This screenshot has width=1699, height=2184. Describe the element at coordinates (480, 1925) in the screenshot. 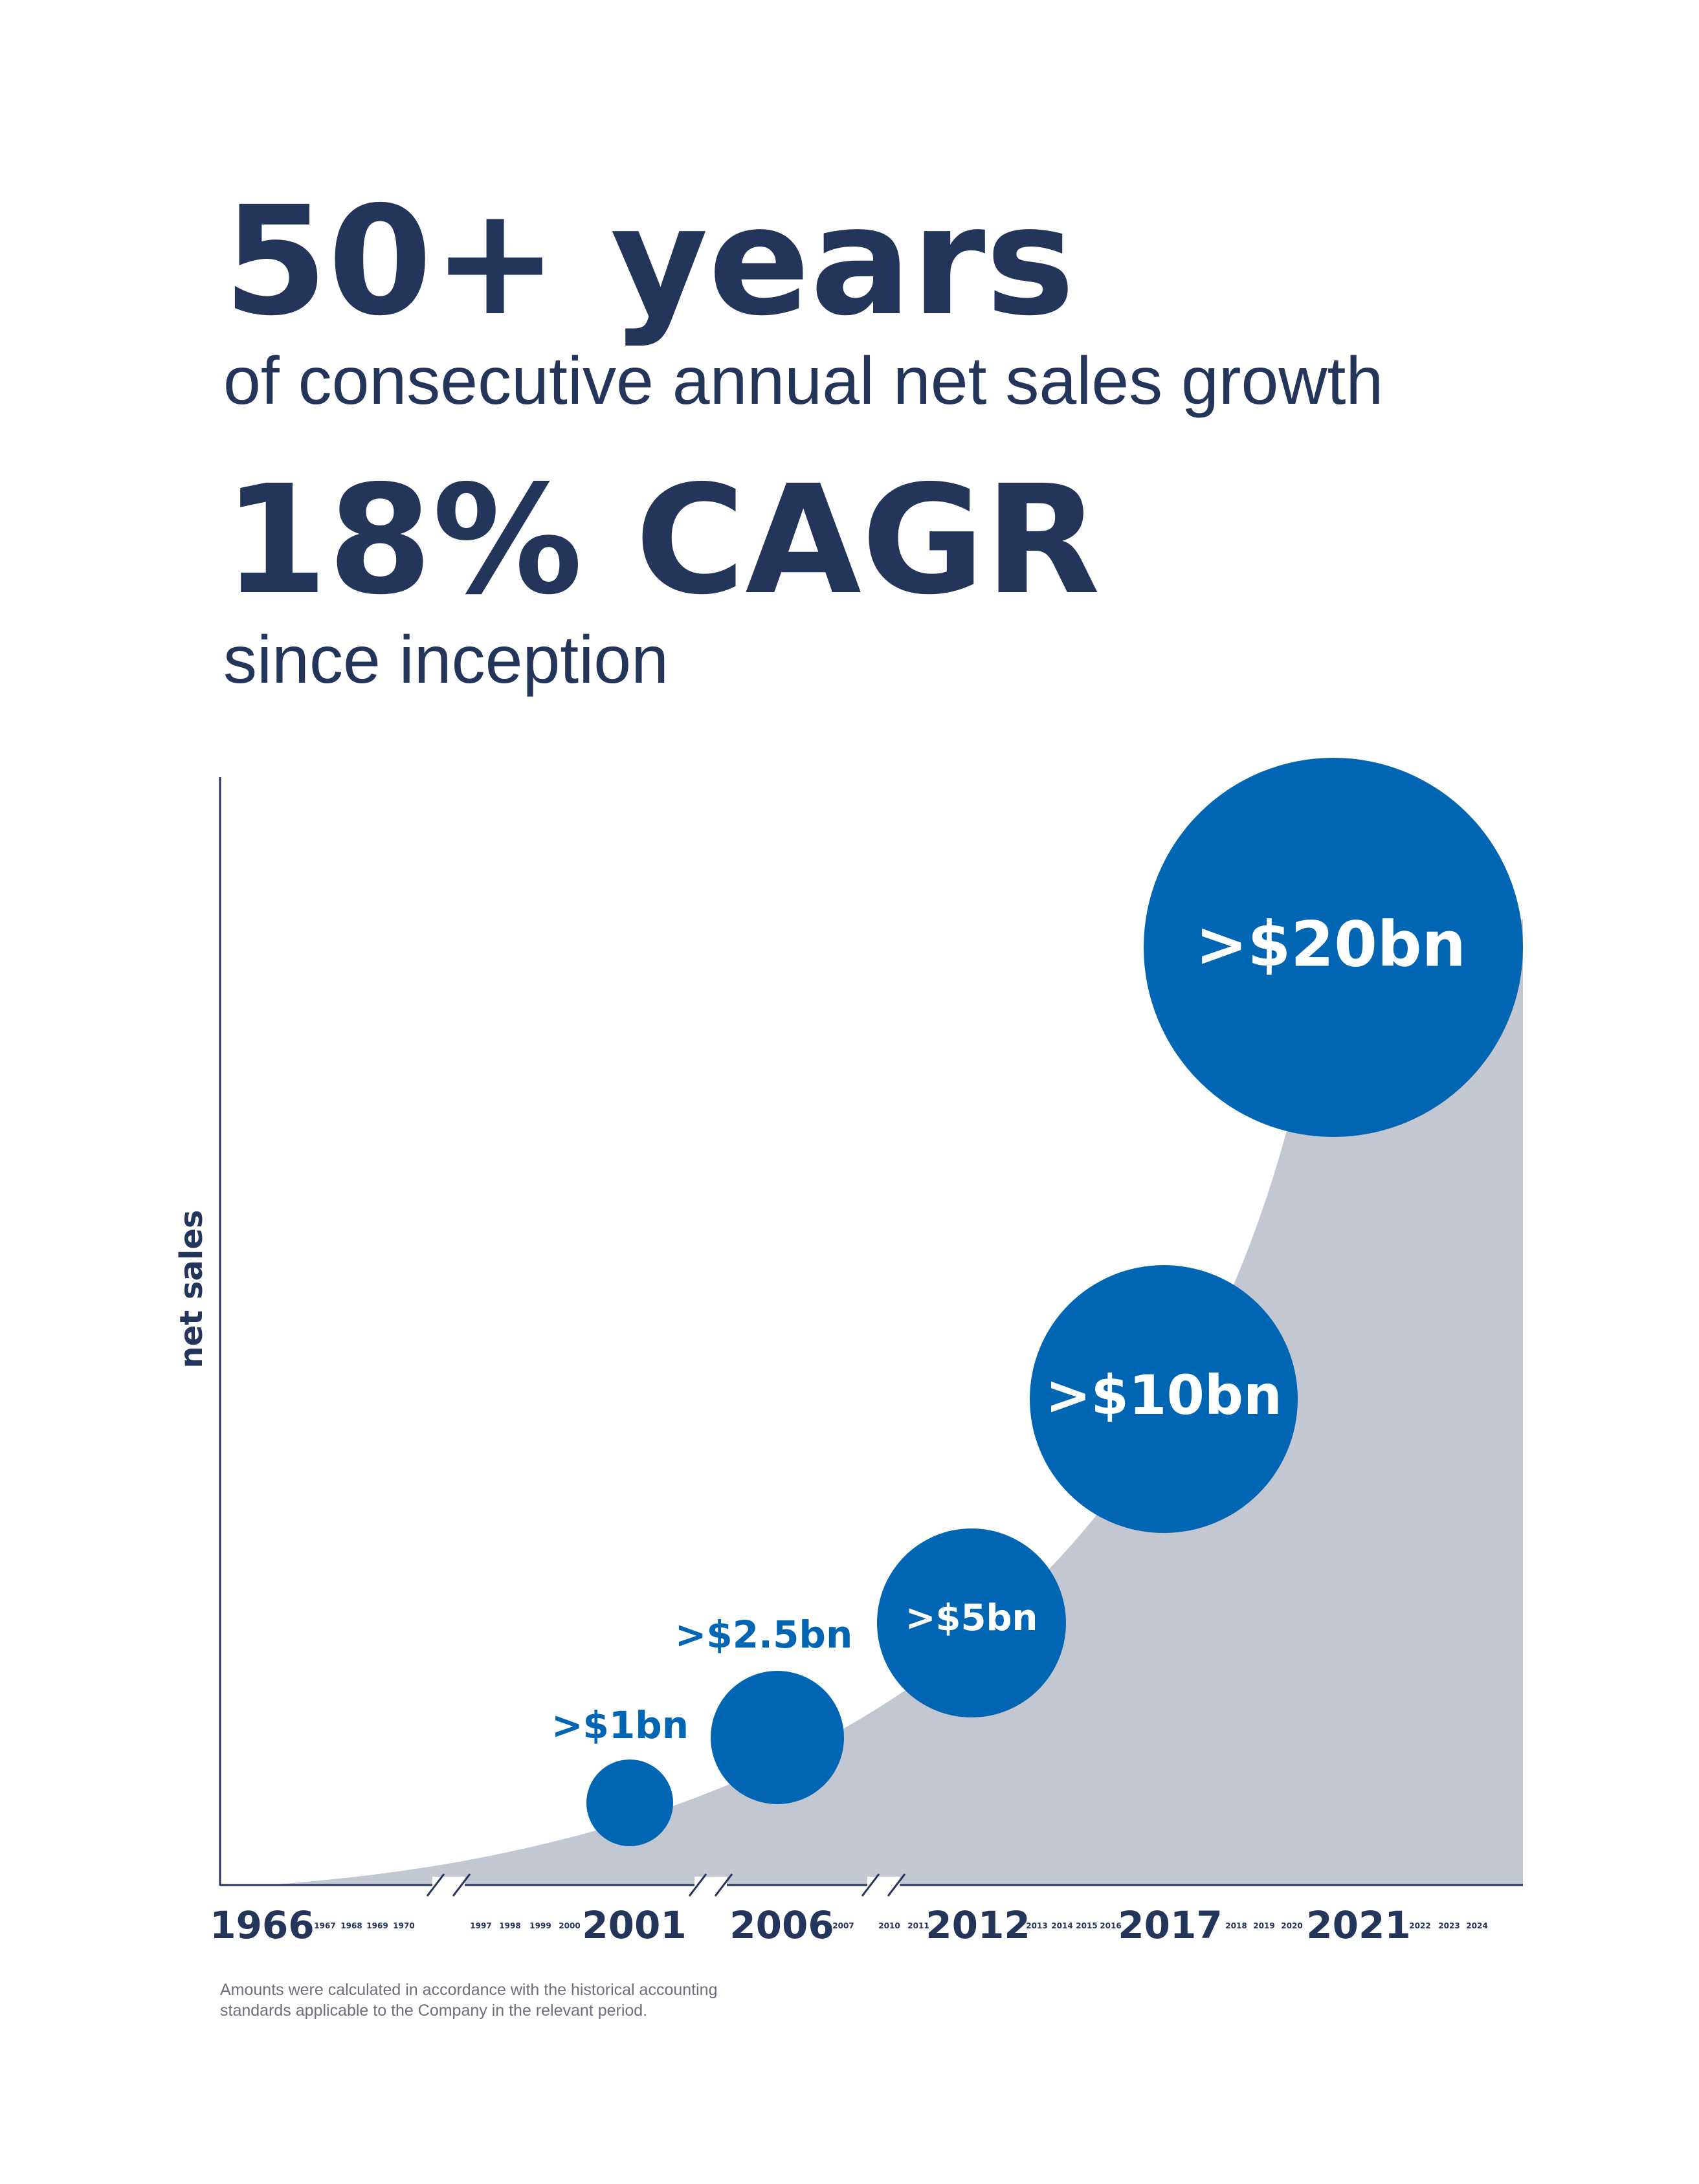

I see `minor-year-label: 1997` at that location.